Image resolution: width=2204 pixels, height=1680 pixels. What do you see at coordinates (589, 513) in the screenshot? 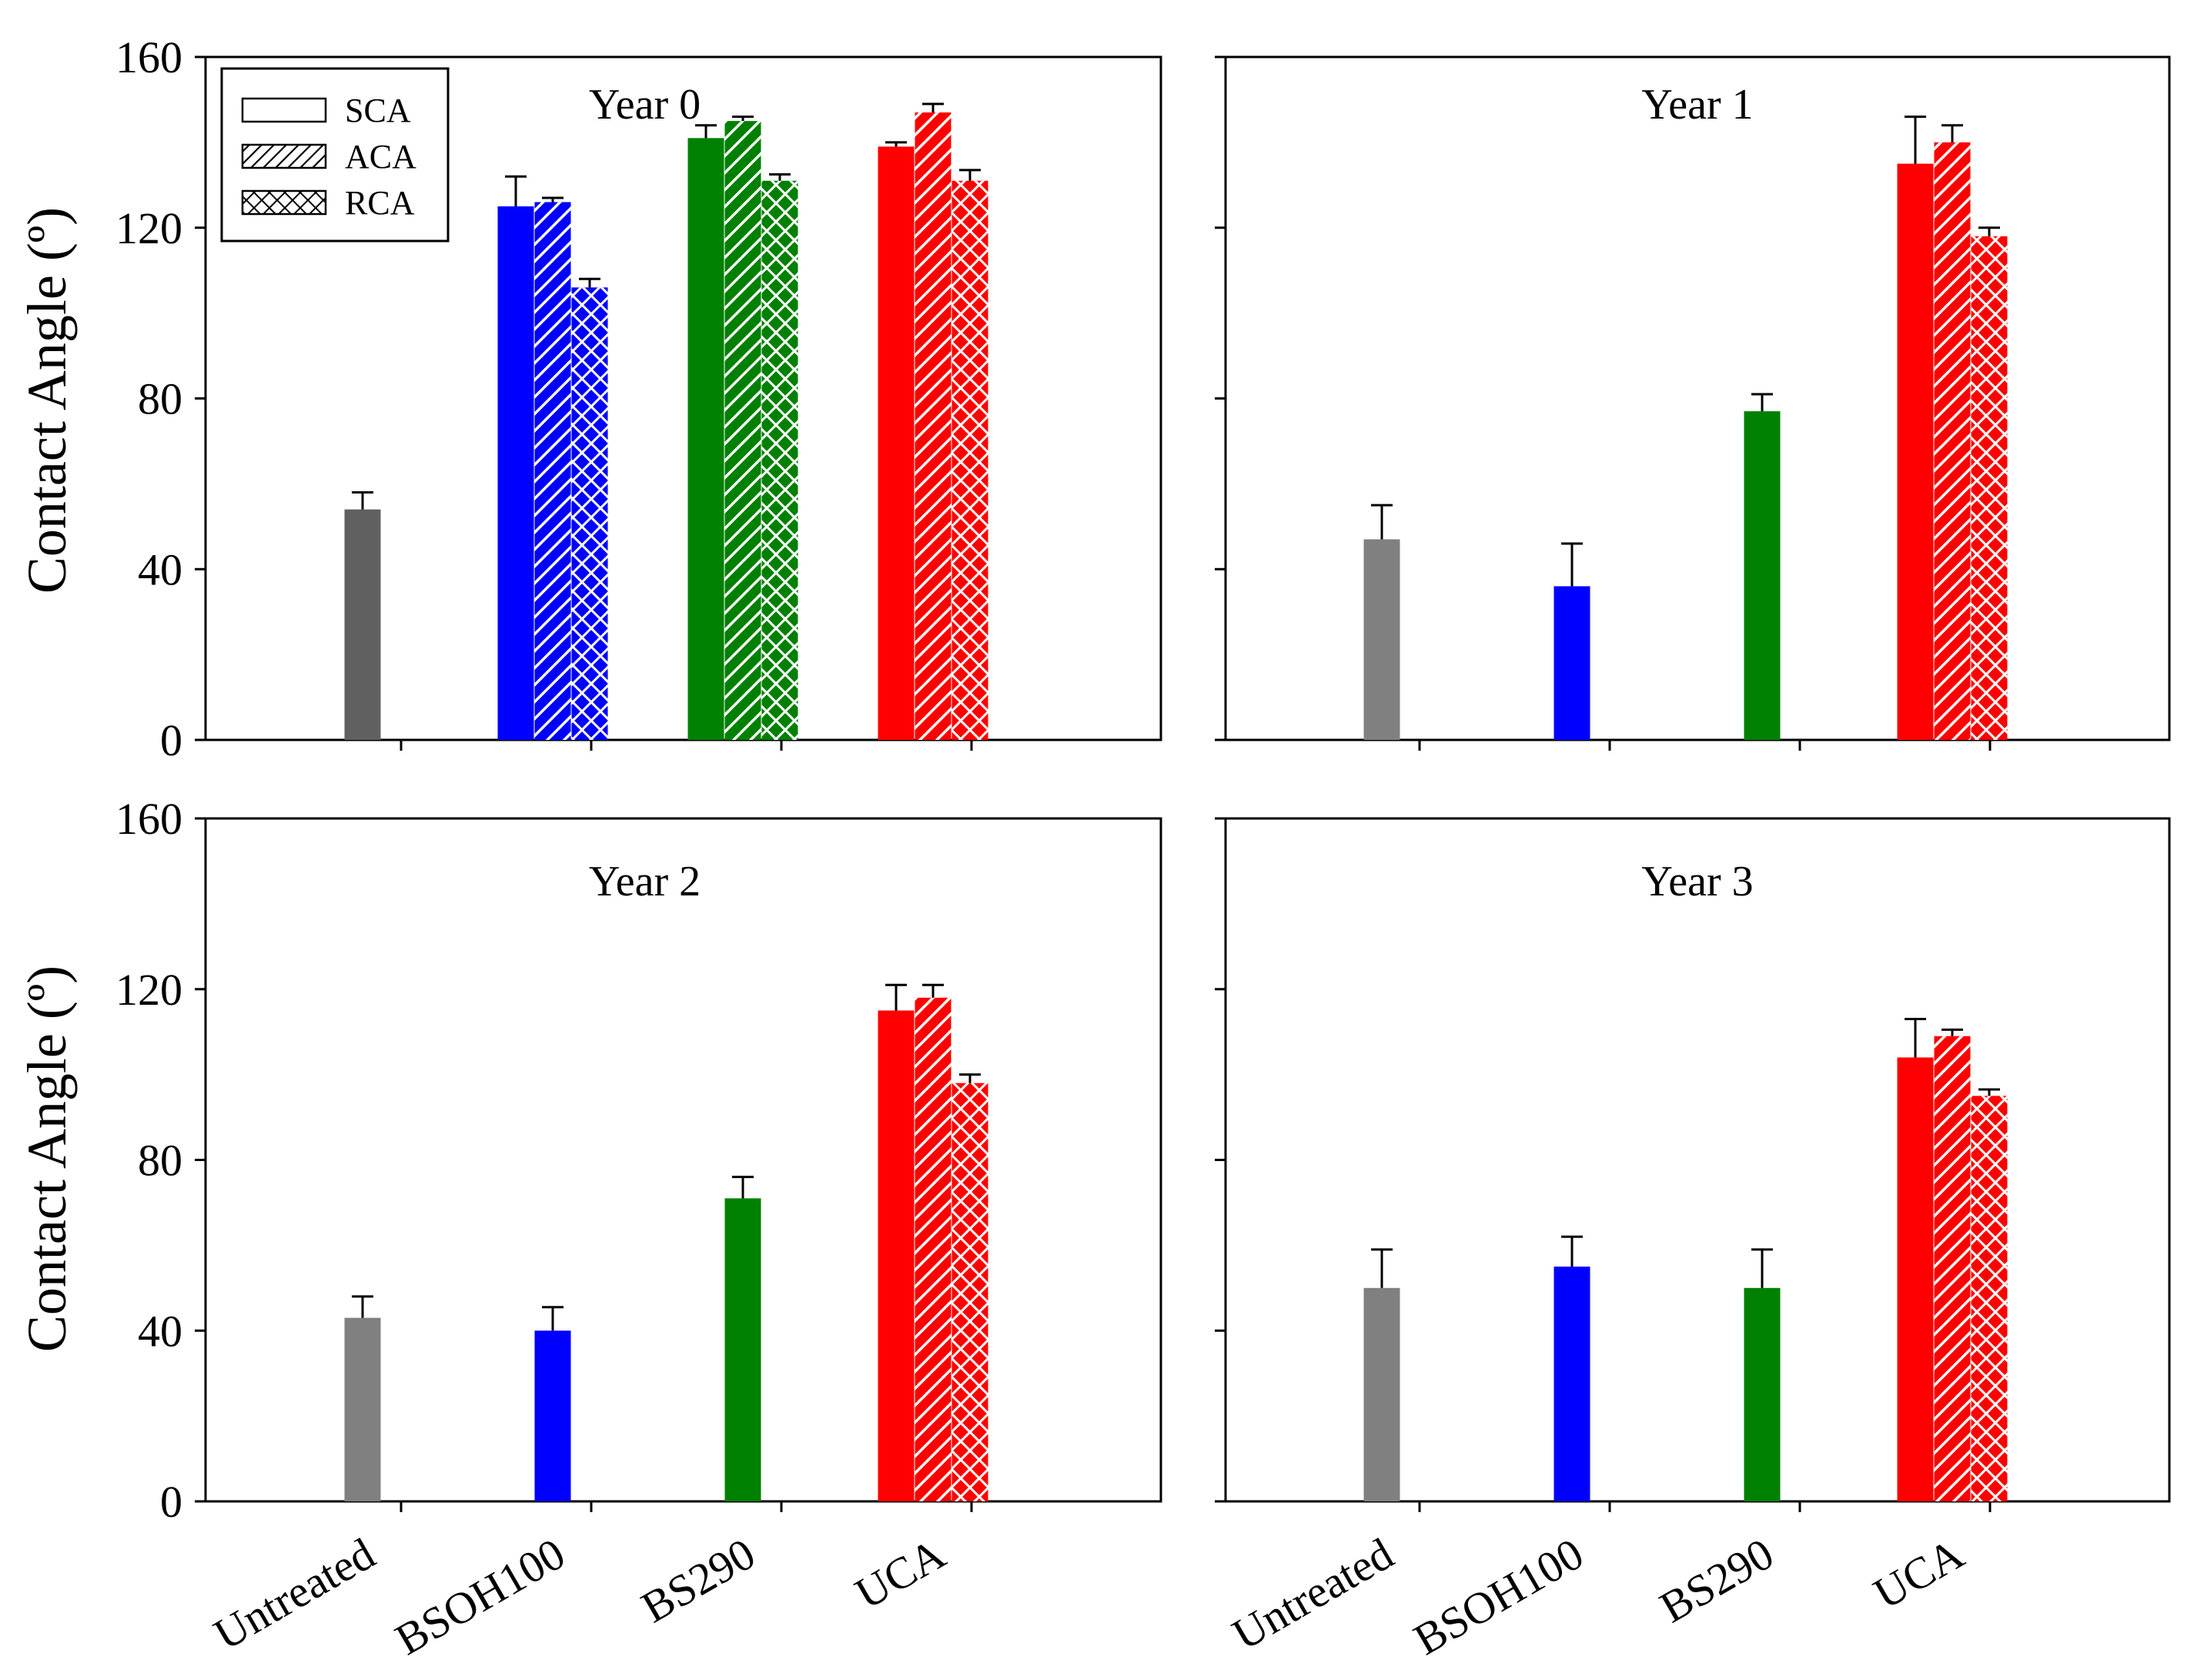
I see `bar-bsoh100-rca-pattern` at bounding box center [589, 513].